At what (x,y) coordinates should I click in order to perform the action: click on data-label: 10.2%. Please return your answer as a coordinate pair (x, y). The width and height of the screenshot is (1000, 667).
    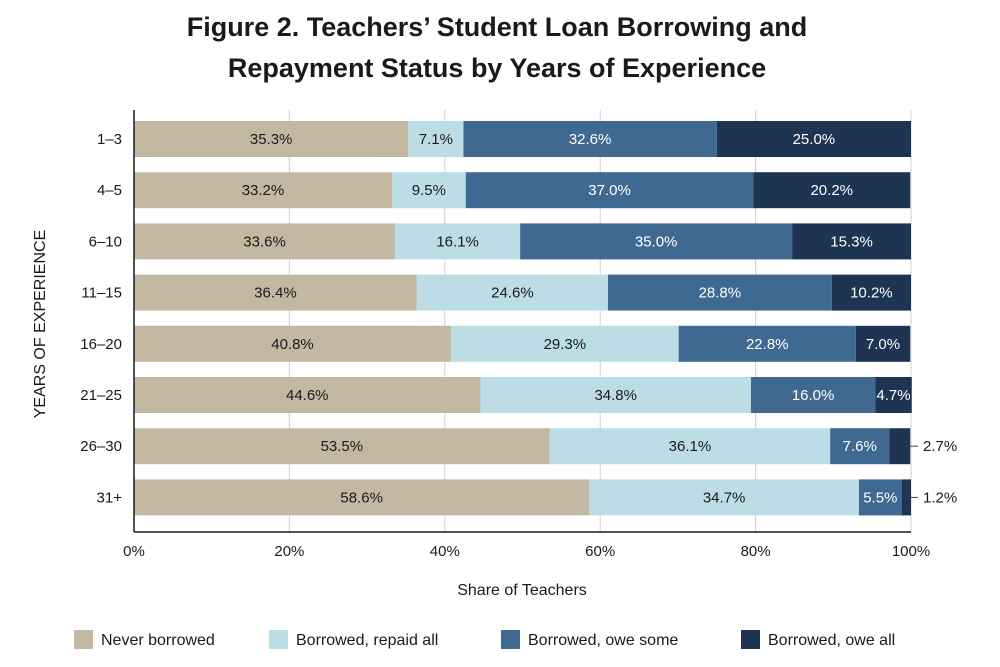
    Looking at the image, I should click on (871, 293).